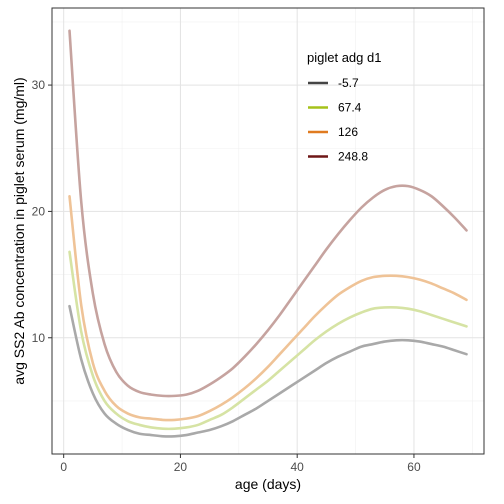 The height and width of the screenshot is (504, 504). What do you see at coordinates (350, 108) in the screenshot?
I see `legend-label-1: 67.4` at bounding box center [350, 108].